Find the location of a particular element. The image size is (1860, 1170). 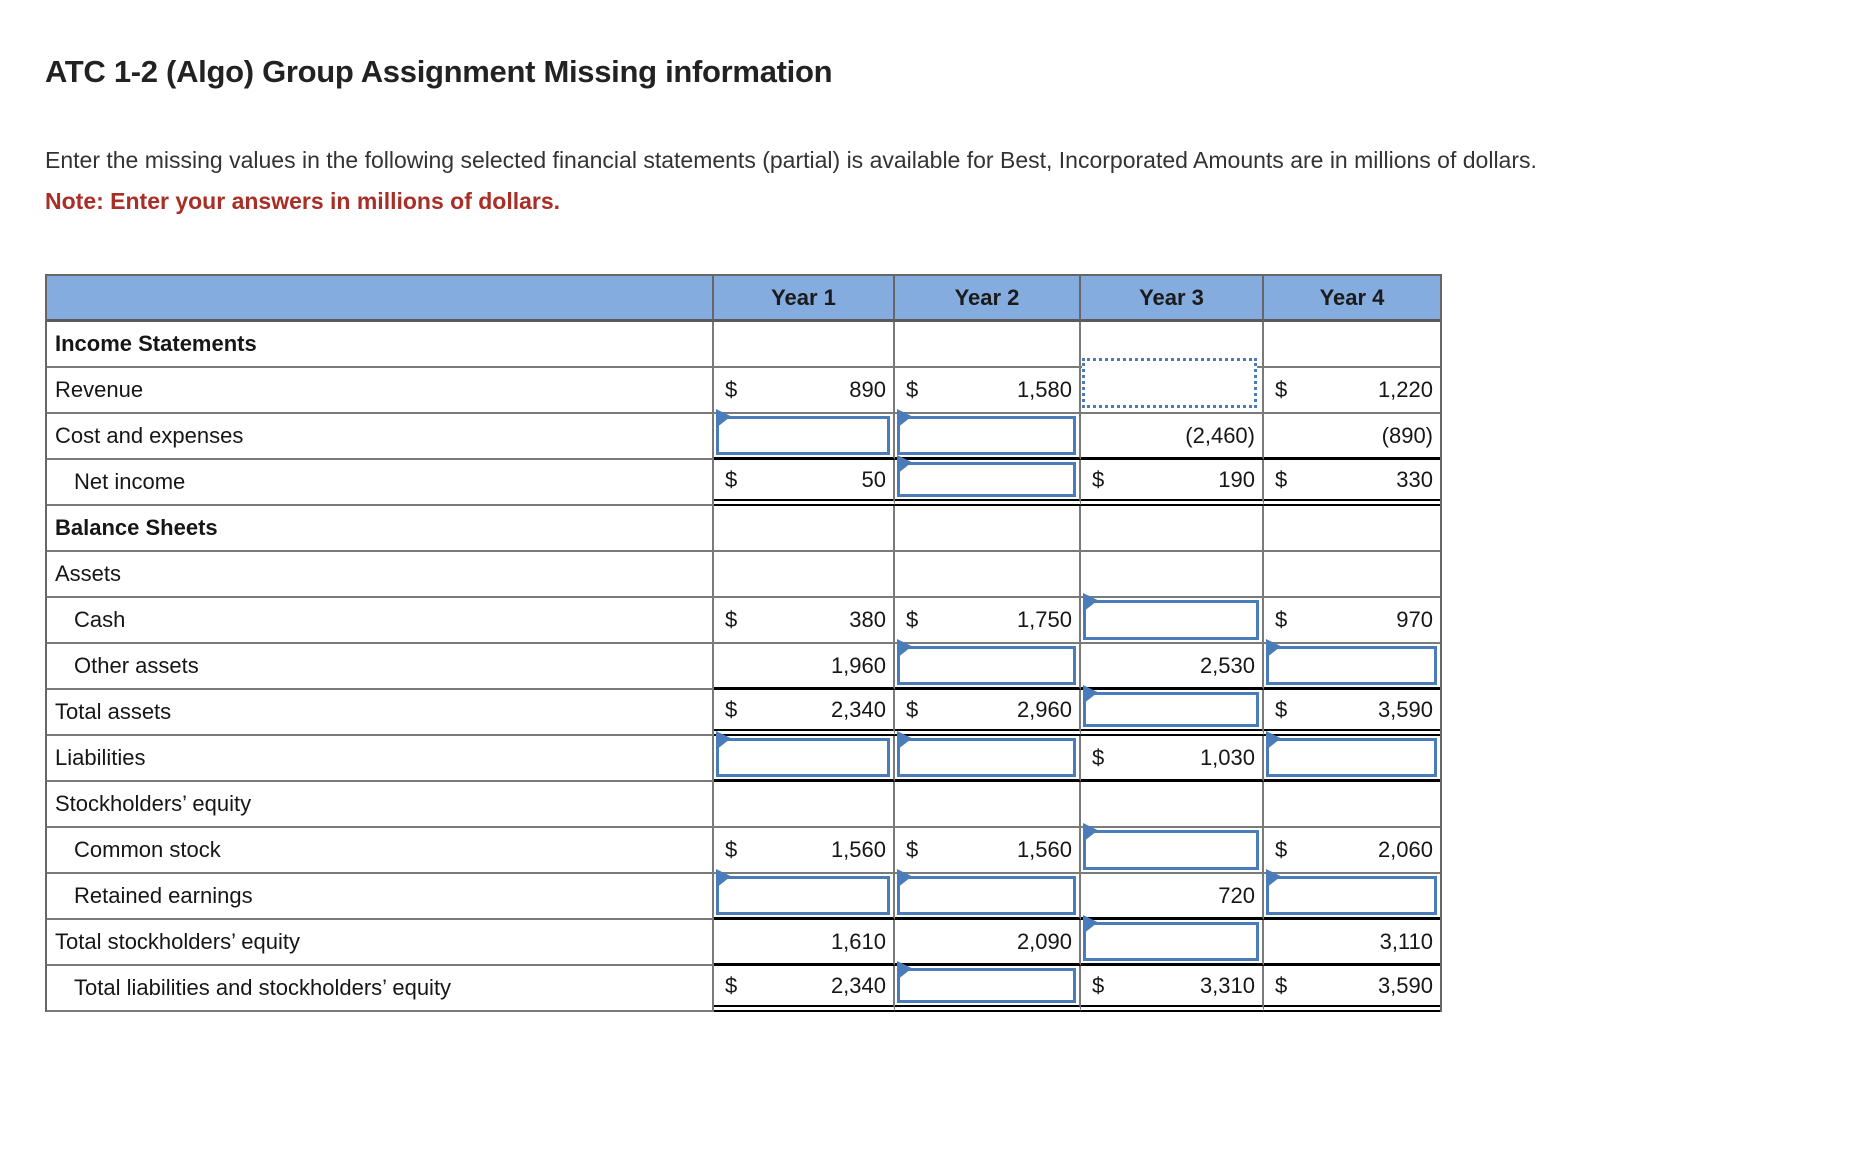

cell-money: $50 is located at coordinates (804, 483).